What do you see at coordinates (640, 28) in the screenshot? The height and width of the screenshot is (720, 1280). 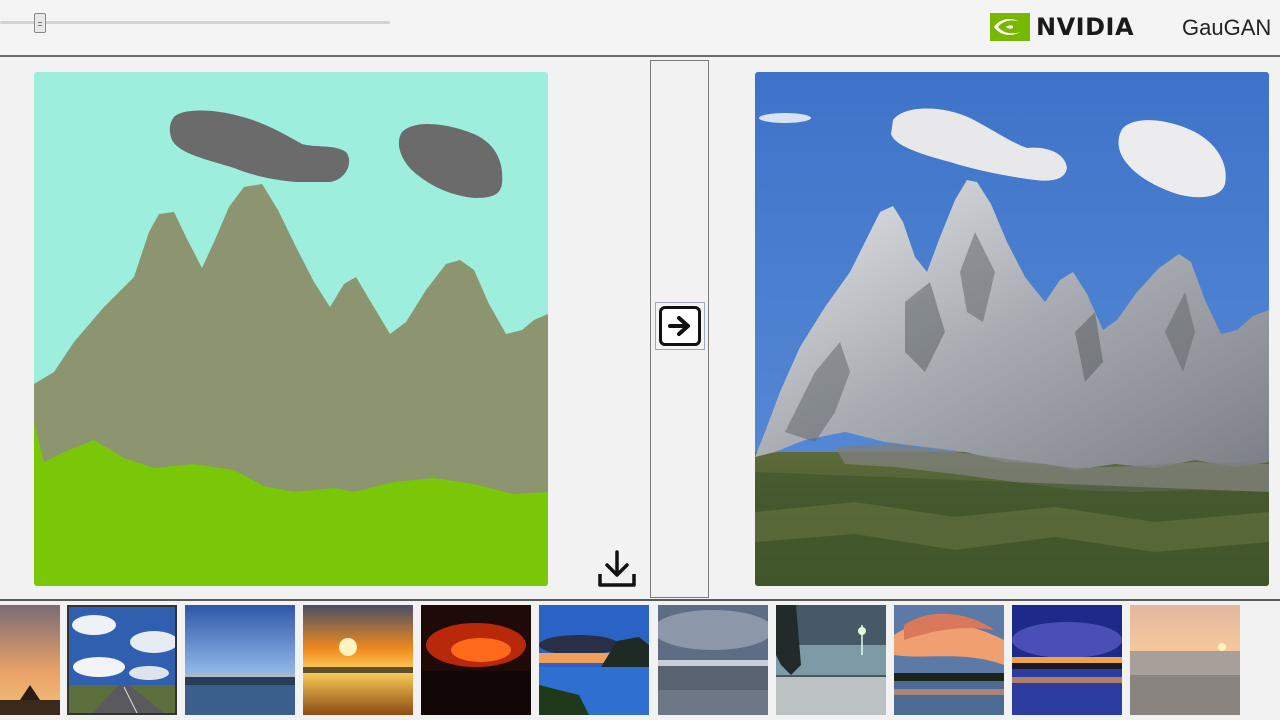 I see `top-toolbar: NVIDIA GauGAN` at bounding box center [640, 28].